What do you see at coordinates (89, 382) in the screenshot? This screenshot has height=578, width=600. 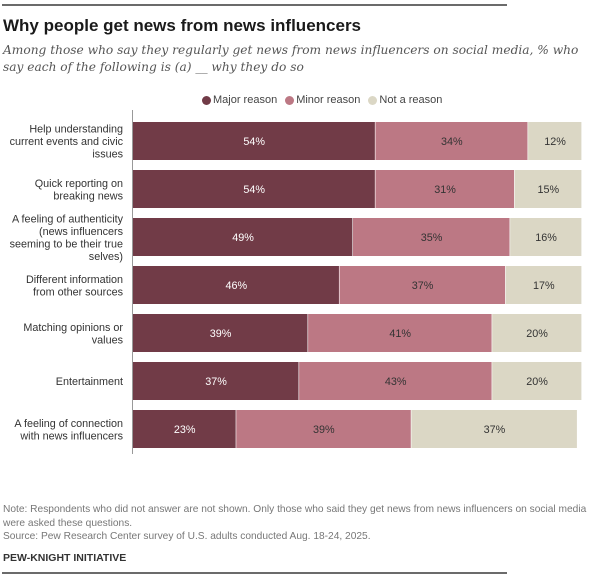 I see `category-label: Entertainment` at bounding box center [89, 382].